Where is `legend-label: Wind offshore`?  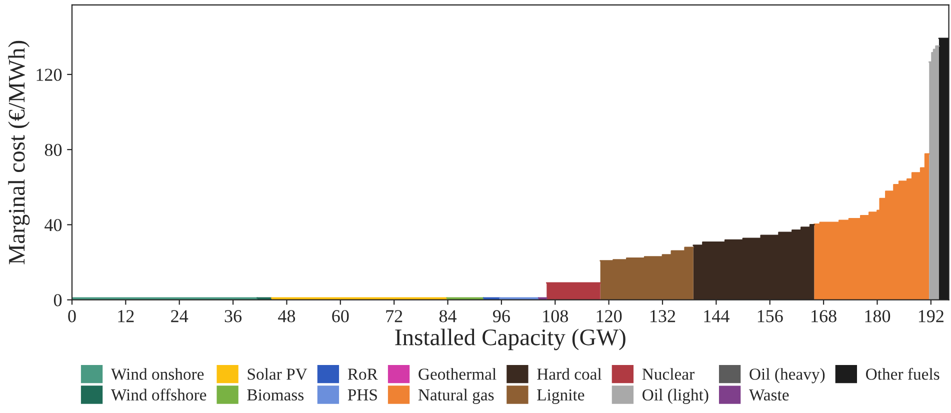
legend-label: Wind offshore is located at coordinates (158, 394).